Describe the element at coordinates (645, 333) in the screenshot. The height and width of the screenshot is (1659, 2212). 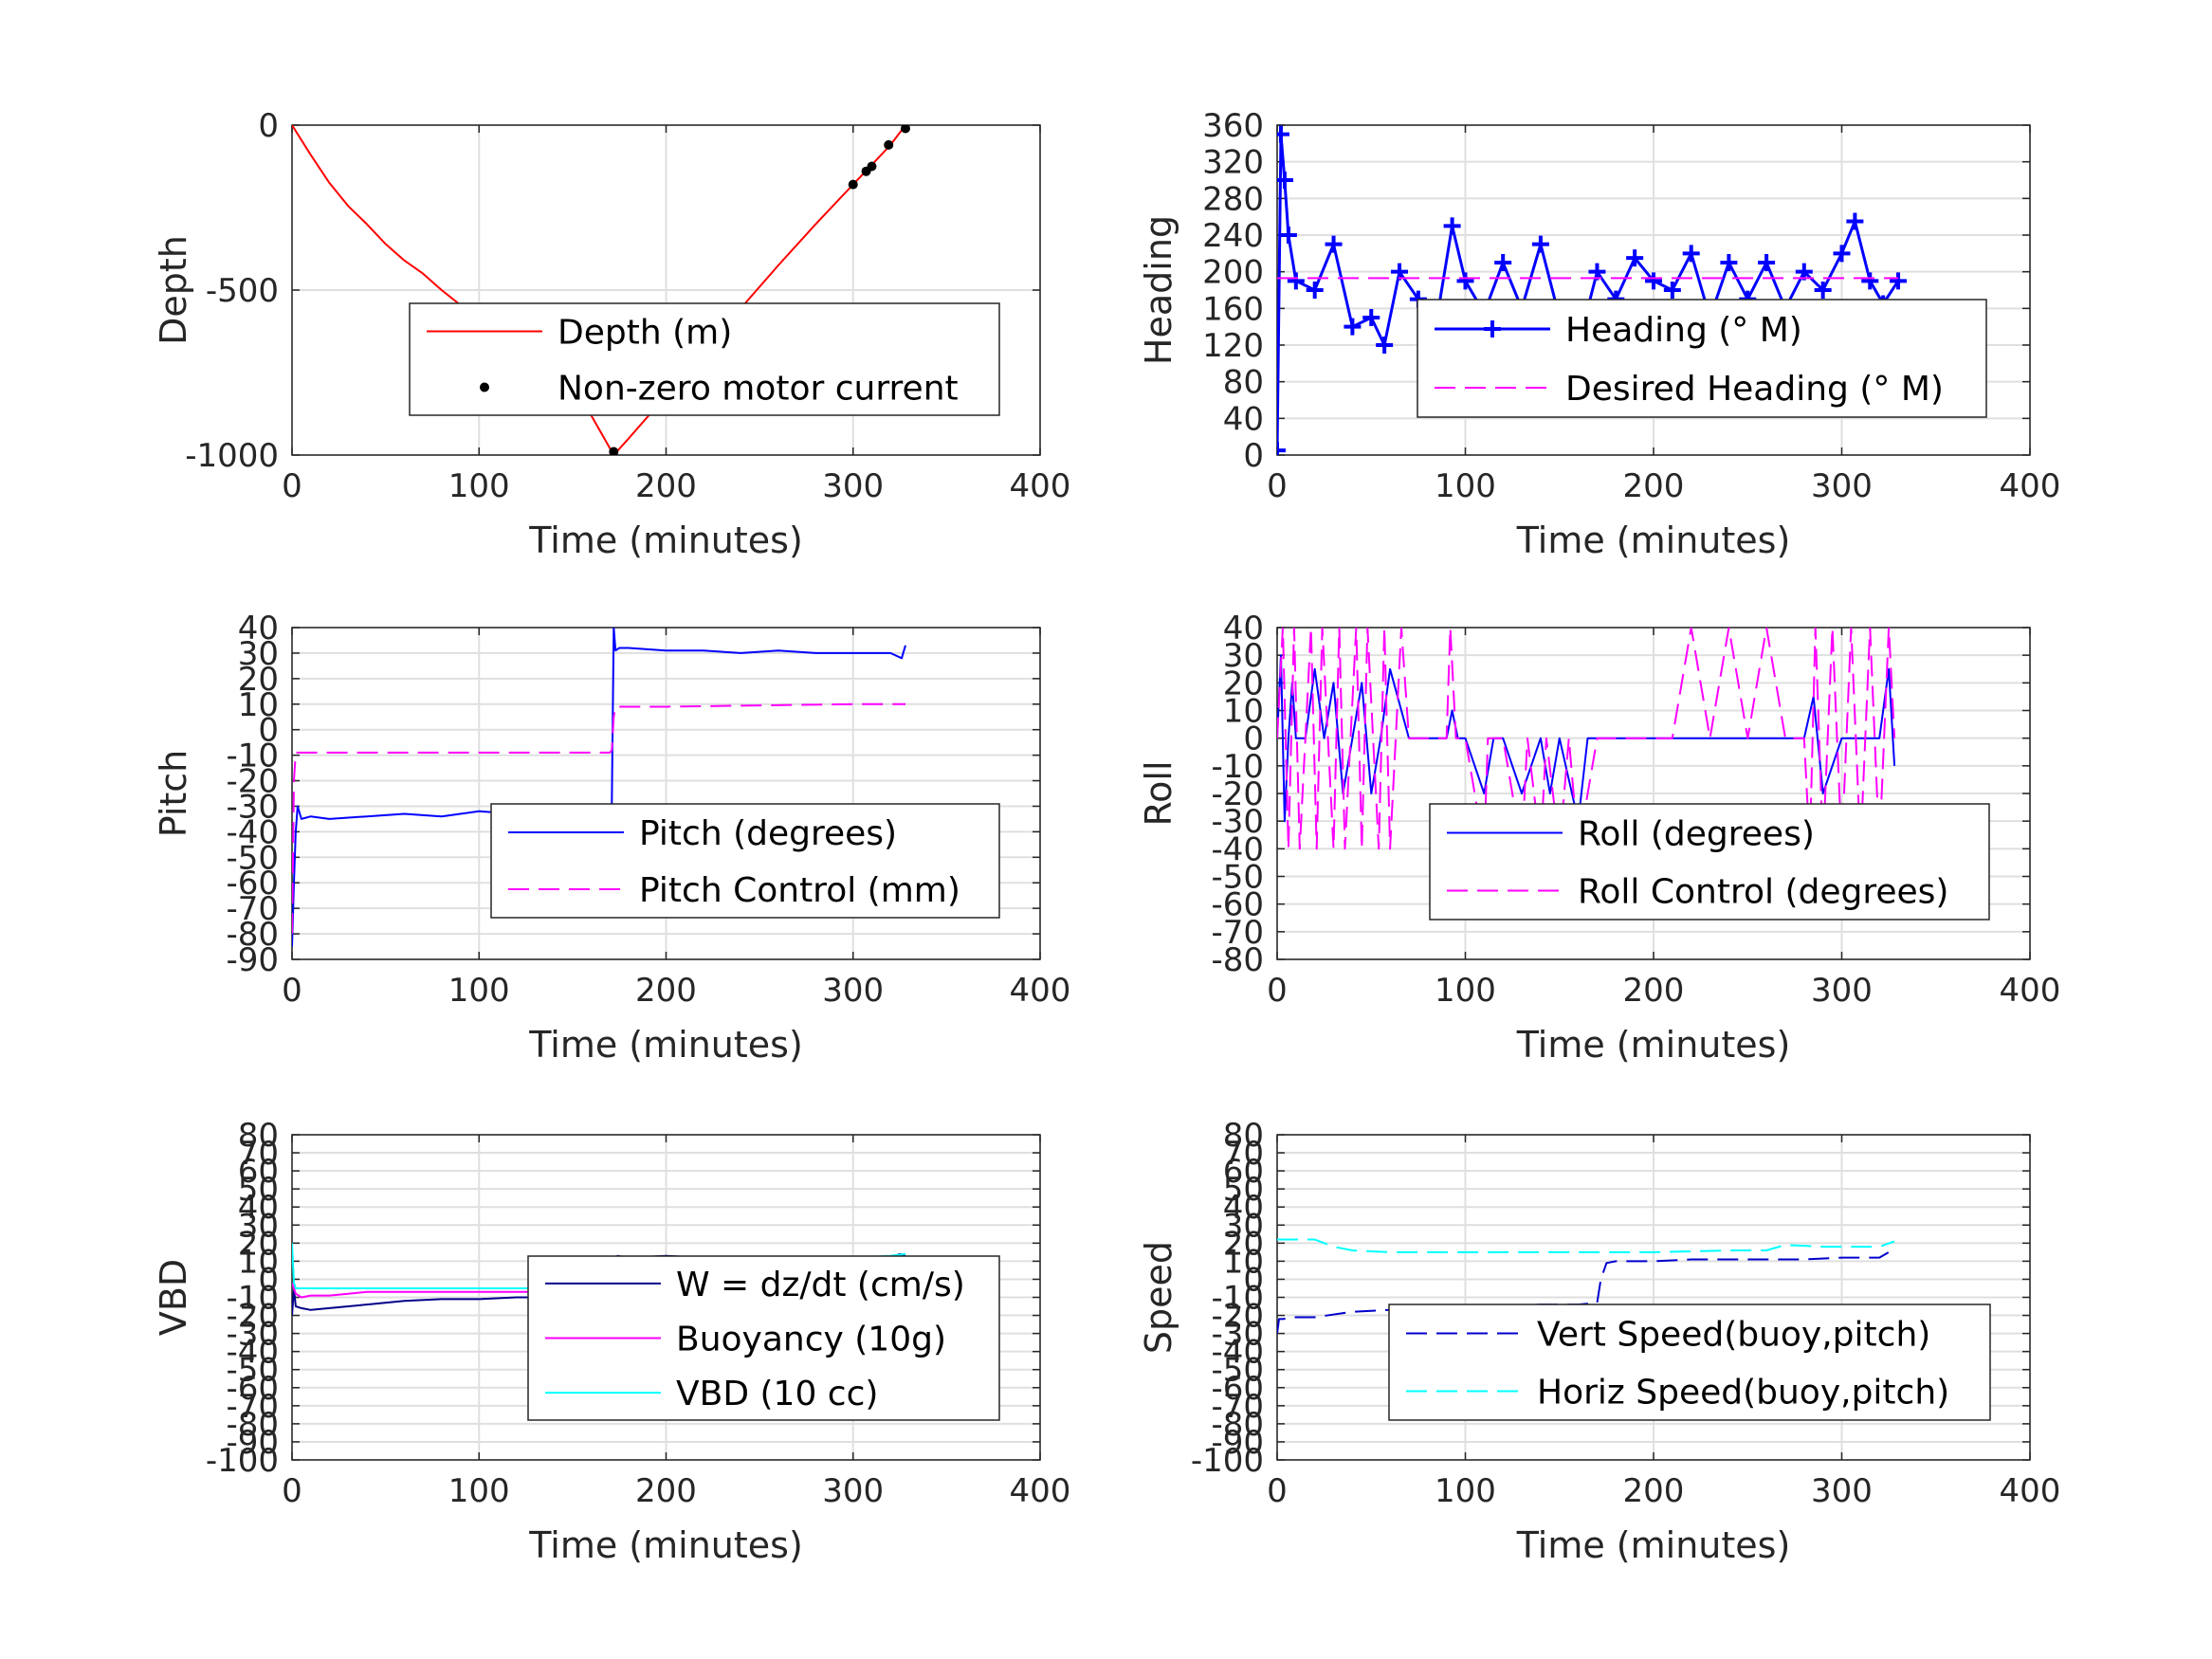
I see `legend-entry-label: Depth (m)` at that location.